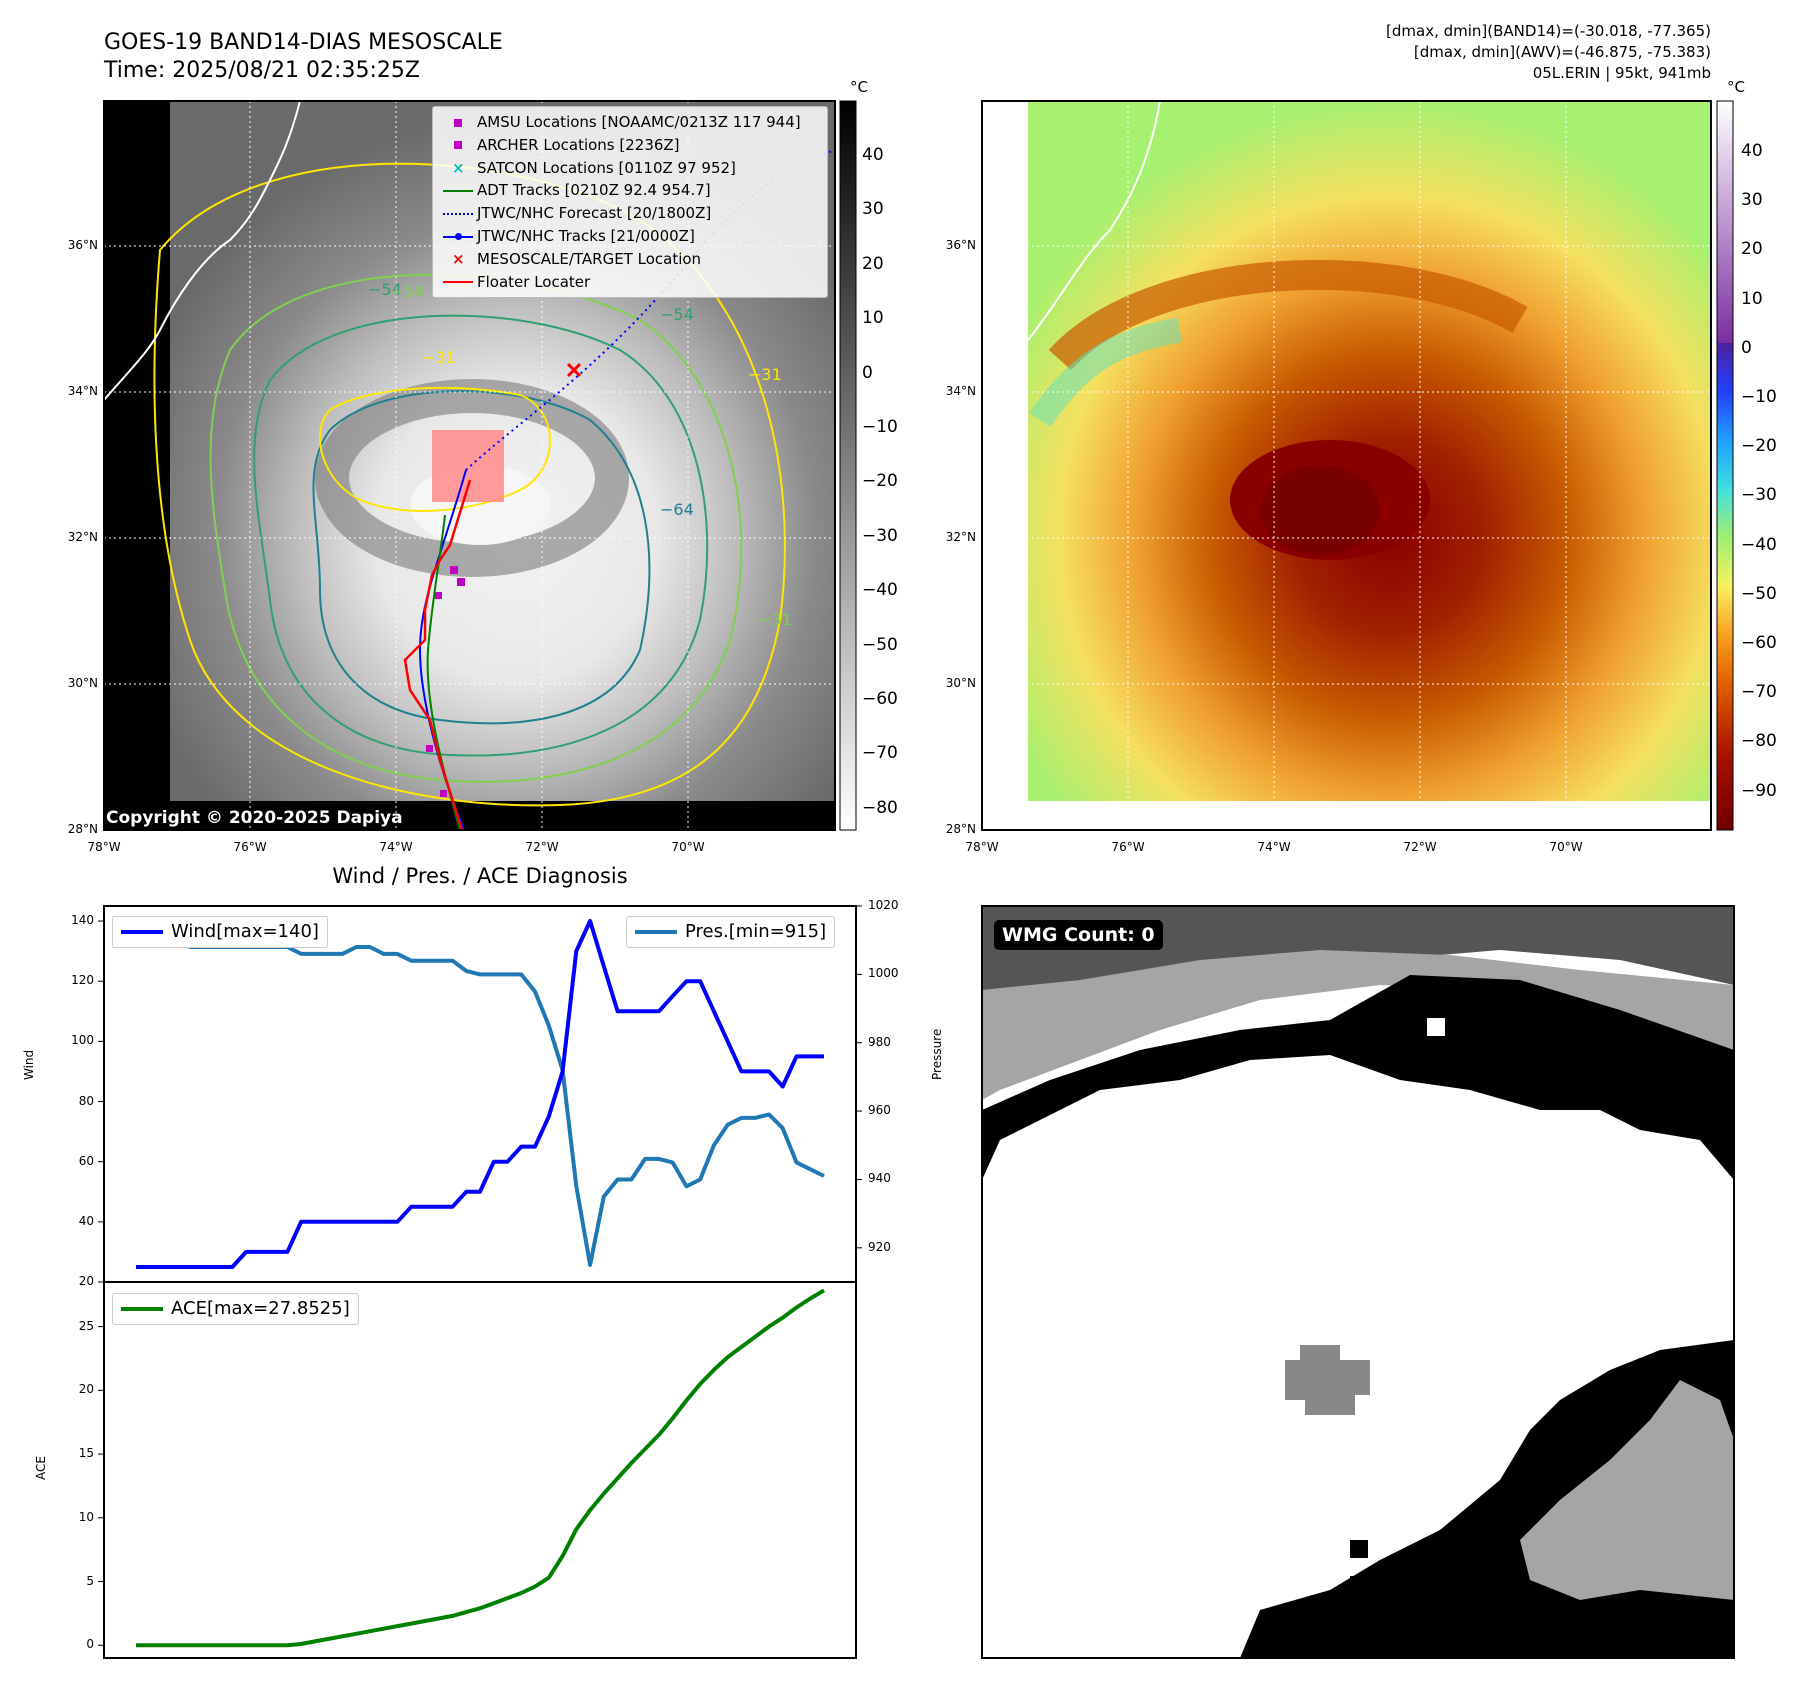 The height and width of the screenshot is (1690, 1797). I want to click on map2-lon-tick: 74°W, so click(1274, 847).